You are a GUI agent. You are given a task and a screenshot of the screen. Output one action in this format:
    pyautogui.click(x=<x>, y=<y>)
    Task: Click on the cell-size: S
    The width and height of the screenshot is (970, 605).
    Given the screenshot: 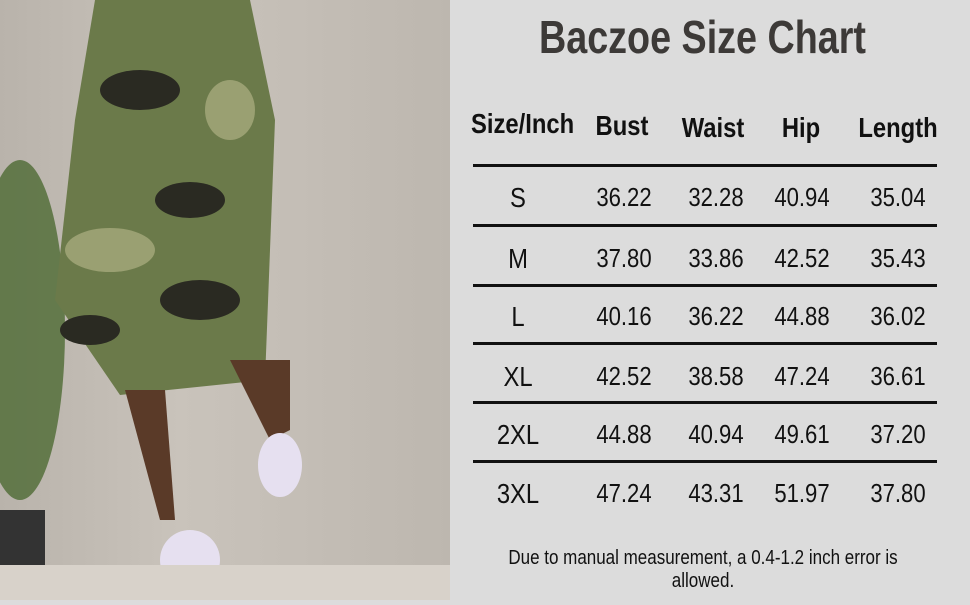 What is the action you would take?
    pyautogui.click(x=518, y=197)
    